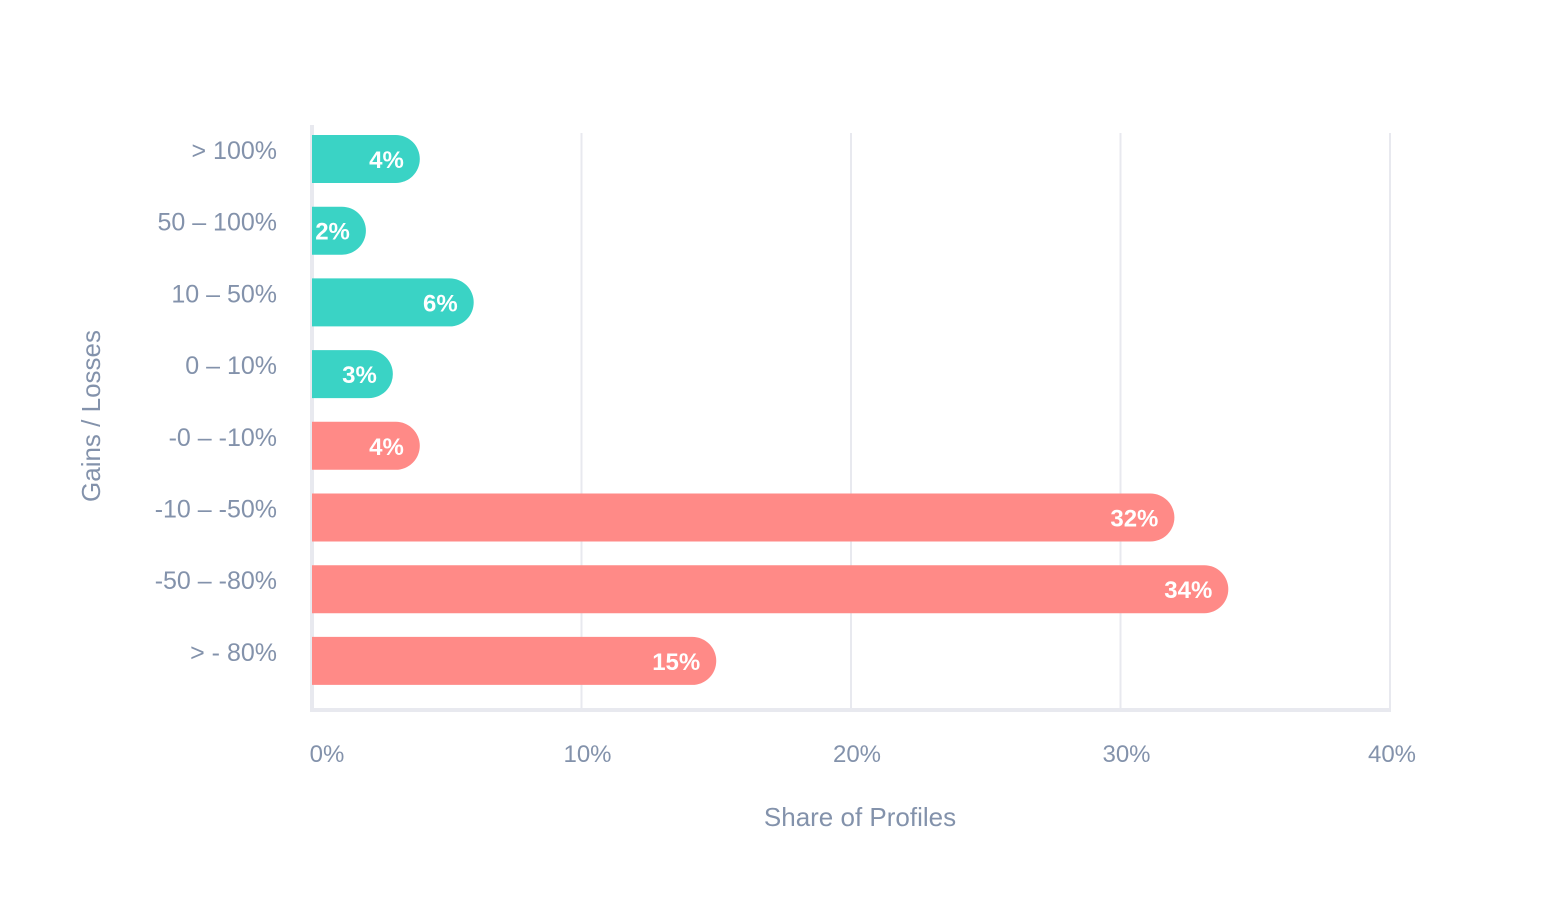 The height and width of the screenshot is (907, 1557). Describe the element at coordinates (233, 653) in the screenshot. I see `category-label: > - 80%` at that location.